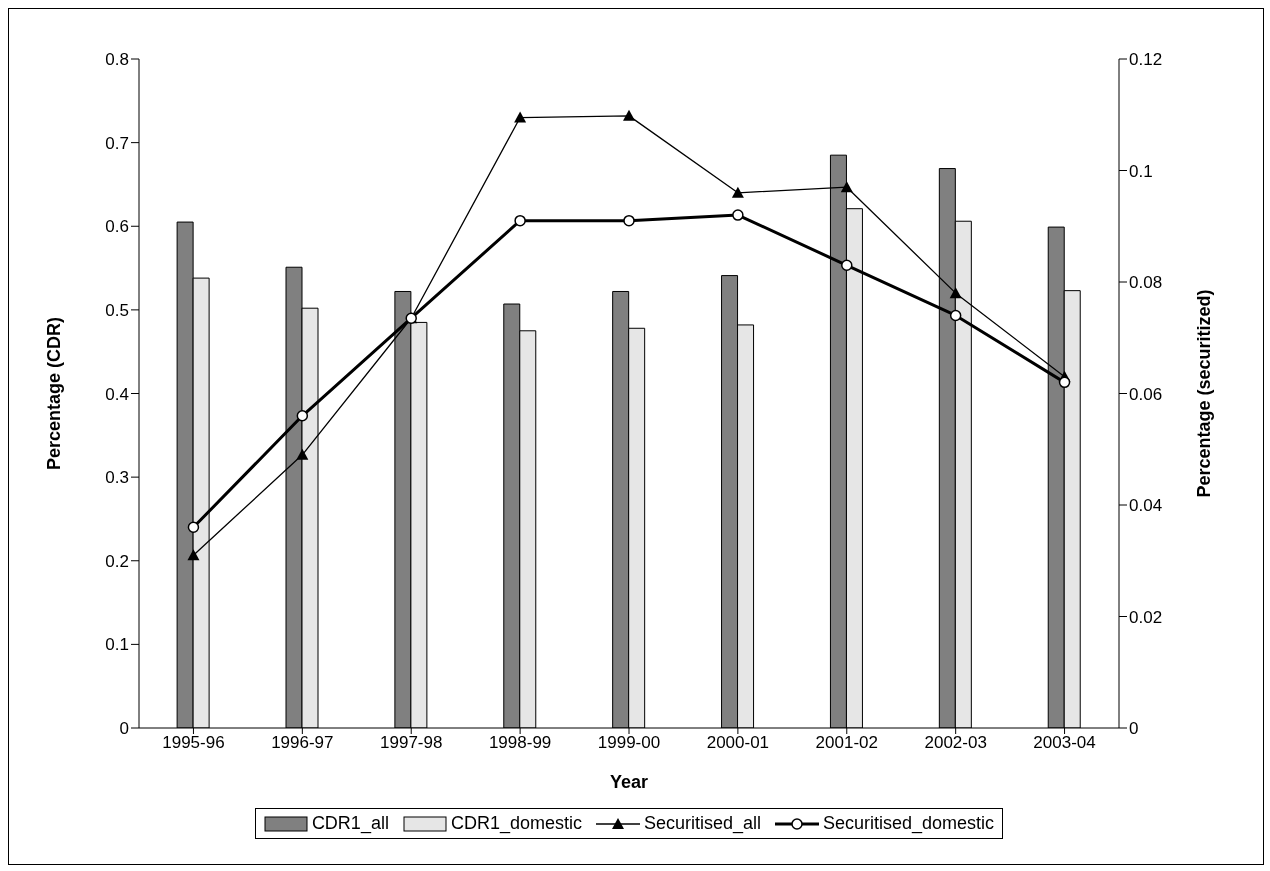  I want to click on y-tick-label: 0, so click(124, 729).